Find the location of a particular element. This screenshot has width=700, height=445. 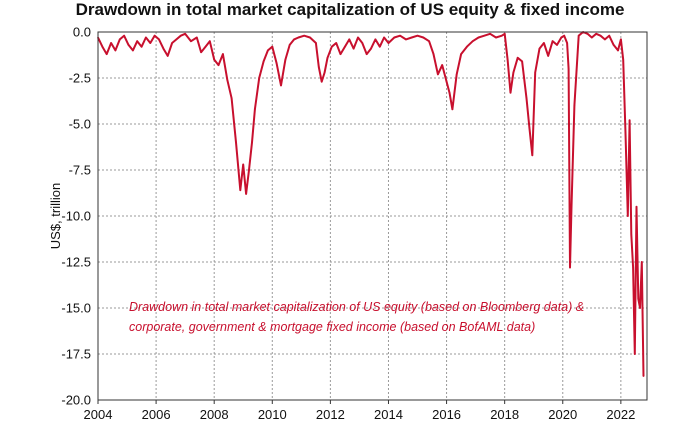

x-tick-labels: 2004 2006 2008 2010 2012 2014 2016 2018 2020 2022 is located at coordinates (359, 411).